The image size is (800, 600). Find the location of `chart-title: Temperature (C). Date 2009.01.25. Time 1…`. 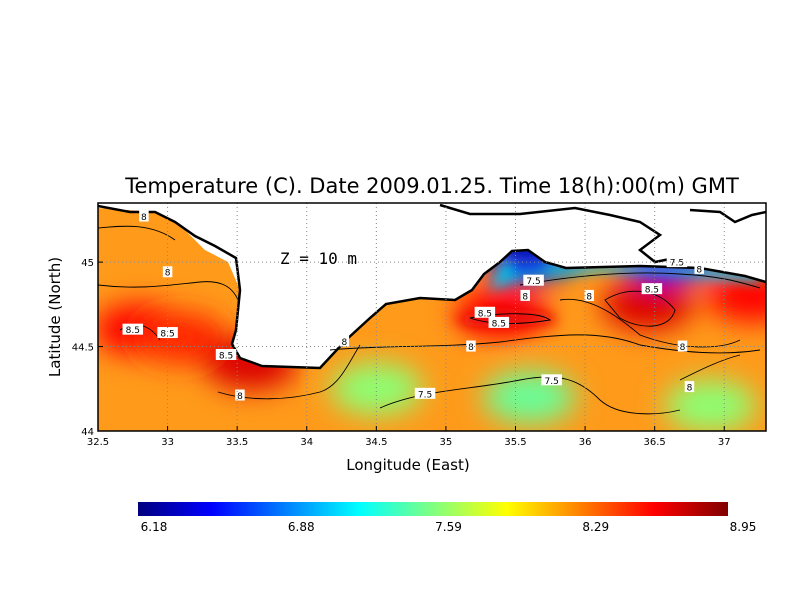

chart-title: Temperature (C). Date 2009.01.25. Time 1… is located at coordinates (431, 186).